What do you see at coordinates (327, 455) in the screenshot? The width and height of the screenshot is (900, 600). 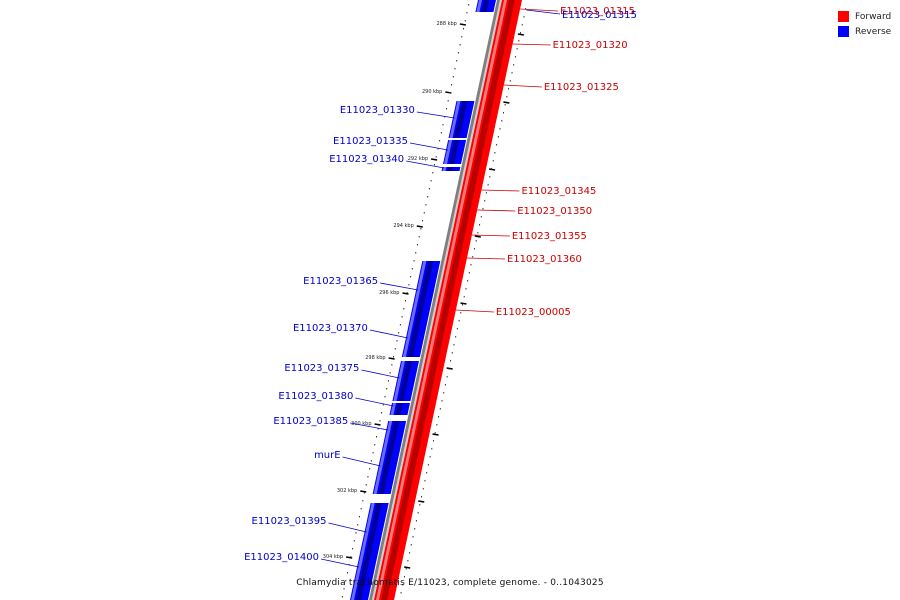 I see `reverse-gene-label: murE` at bounding box center [327, 455].